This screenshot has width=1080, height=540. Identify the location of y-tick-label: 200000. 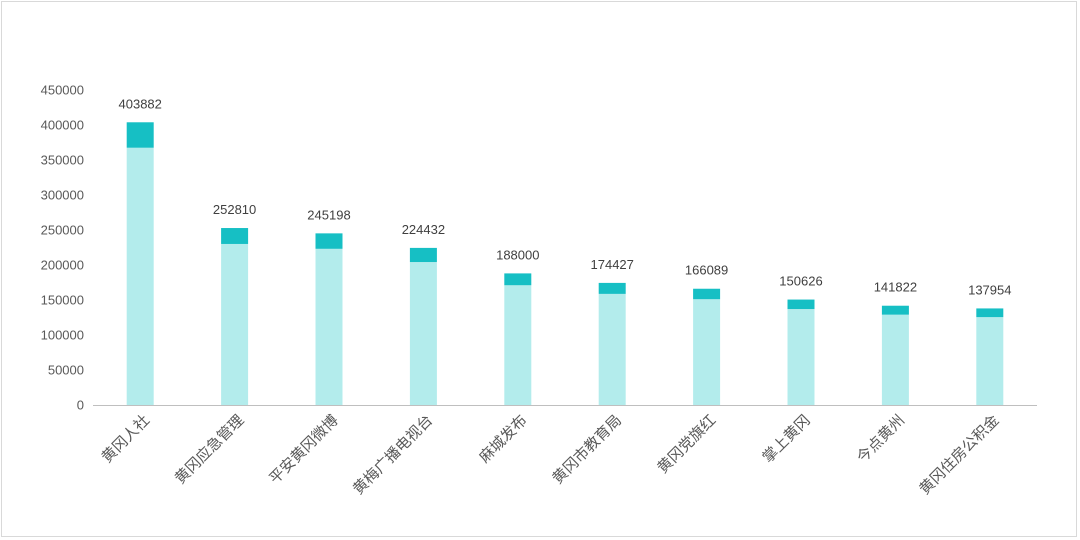
(62, 265).